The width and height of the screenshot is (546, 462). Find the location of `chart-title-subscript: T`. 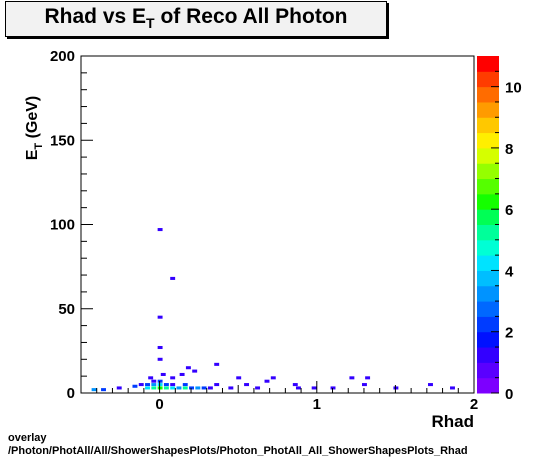

chart-title-subscript: T is located at coordinates (150, 23).